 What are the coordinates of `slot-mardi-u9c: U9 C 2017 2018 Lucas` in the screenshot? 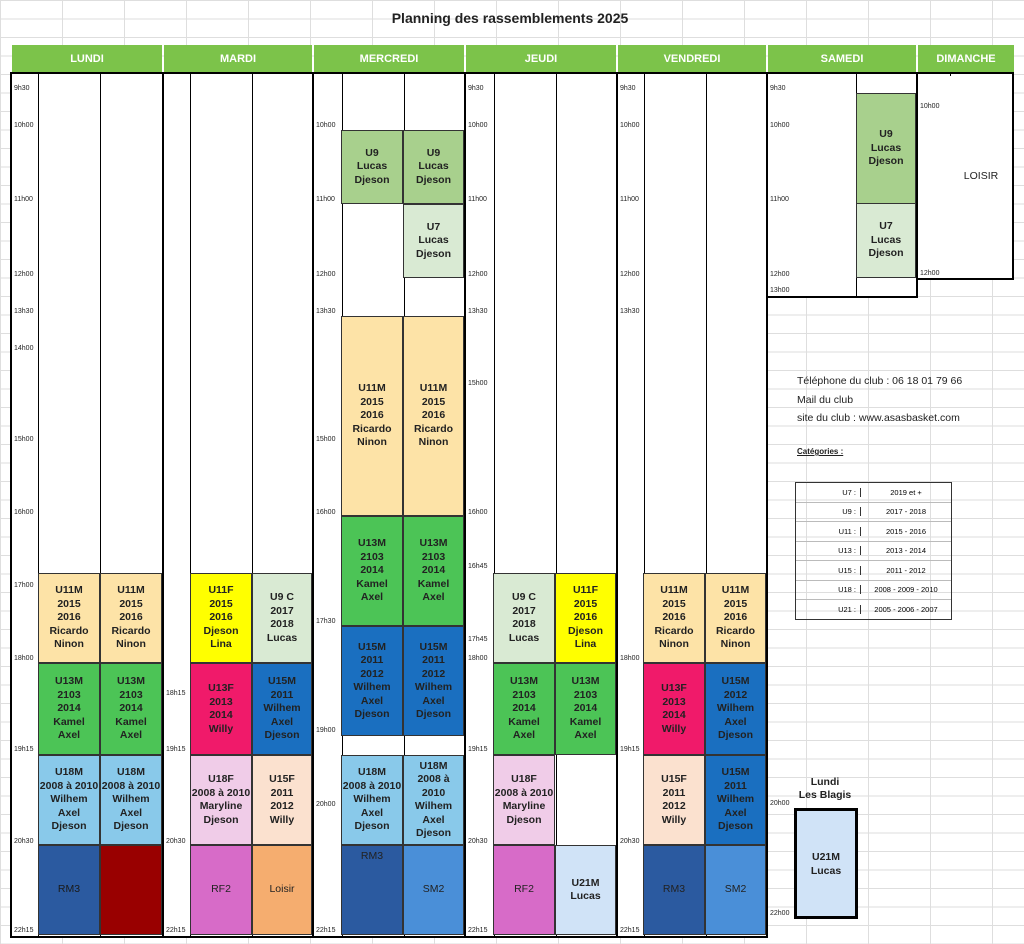 It's located at (282, 618).